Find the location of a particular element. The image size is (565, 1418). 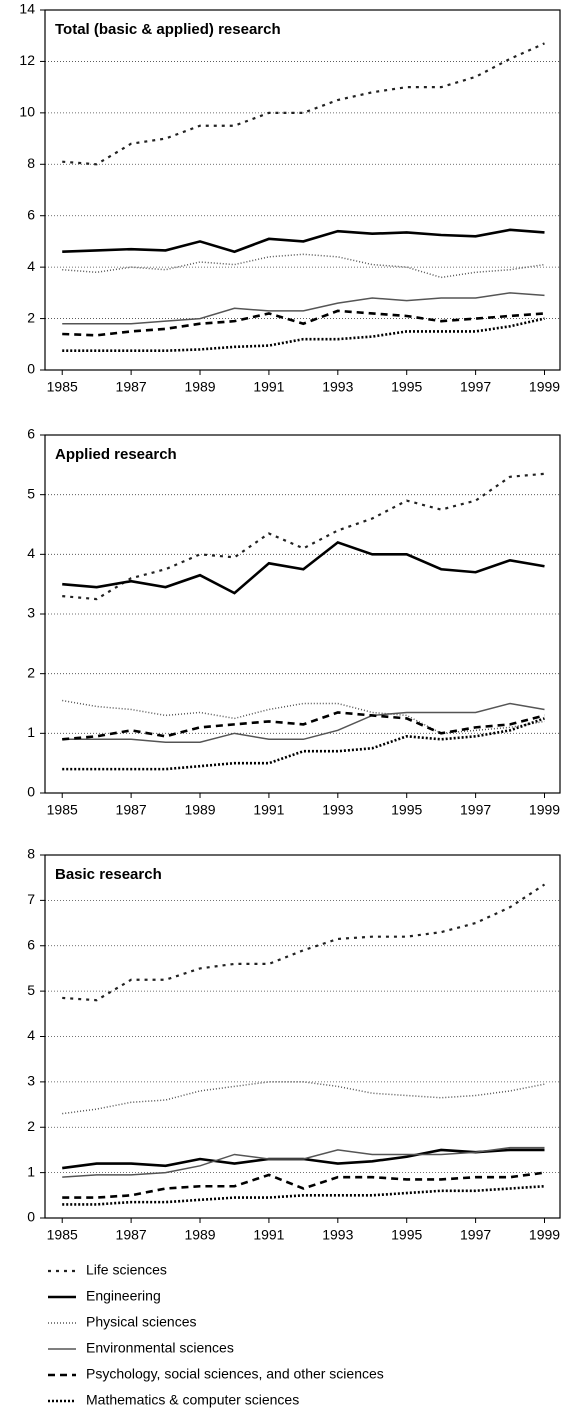

legend-label: Mathematics & computer sciences is located at coordinates (192, 1400).